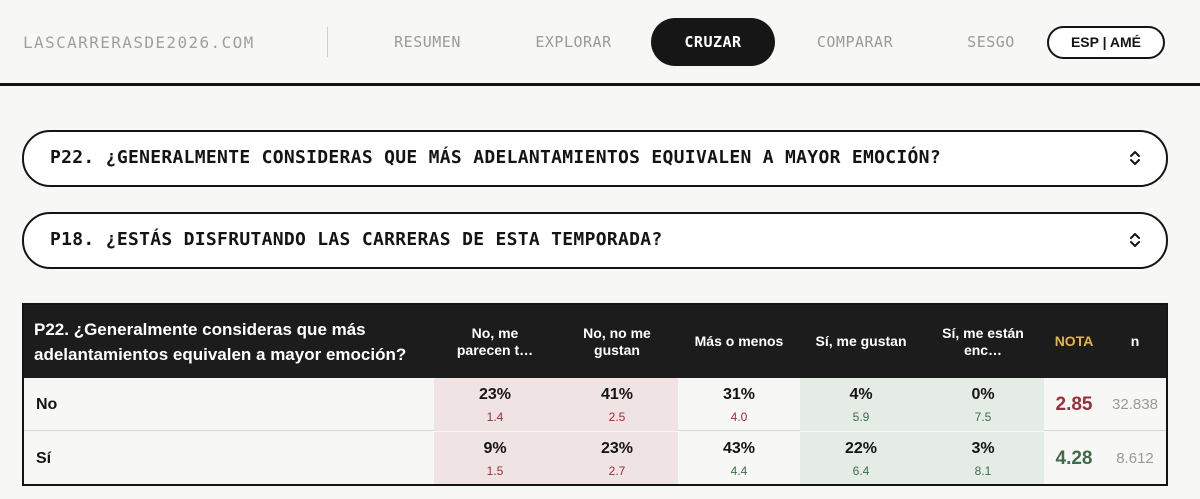 Image resolution: width=1200 pixels, height=499 pixels. Describe the element at coordinates (44, 458) in the screenshot. I see `row-label: Sí` at that location.